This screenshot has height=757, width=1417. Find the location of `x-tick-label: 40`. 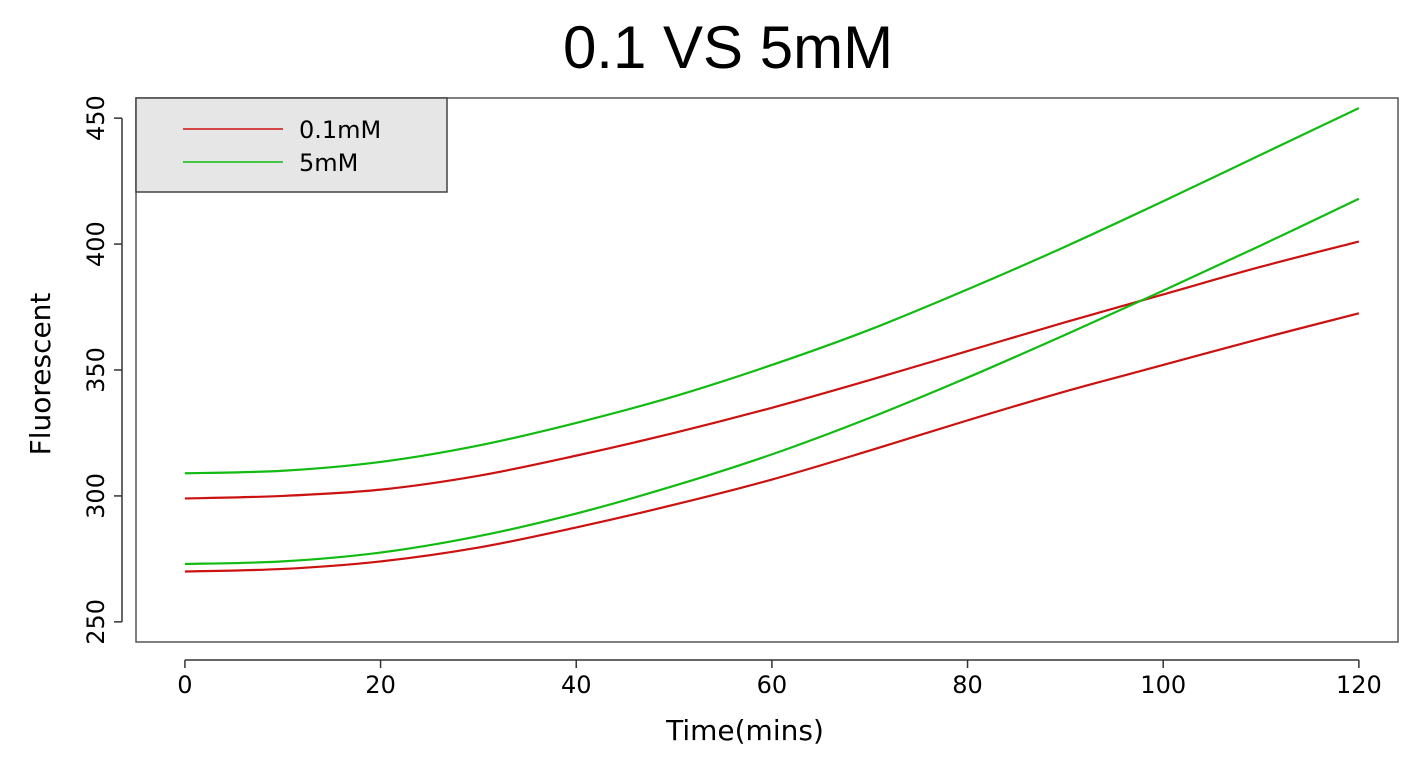

x-tick-label: 40 is located at coordinates (576, 685).